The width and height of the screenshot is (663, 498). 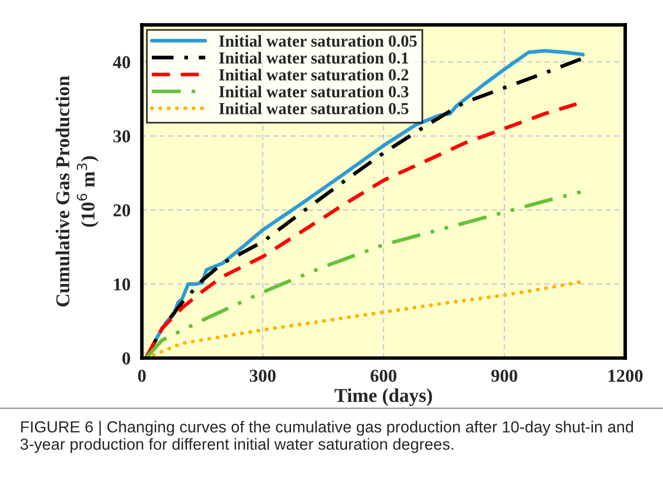 I want to click on y-tick-label: 40, so click(x=121, y=62).